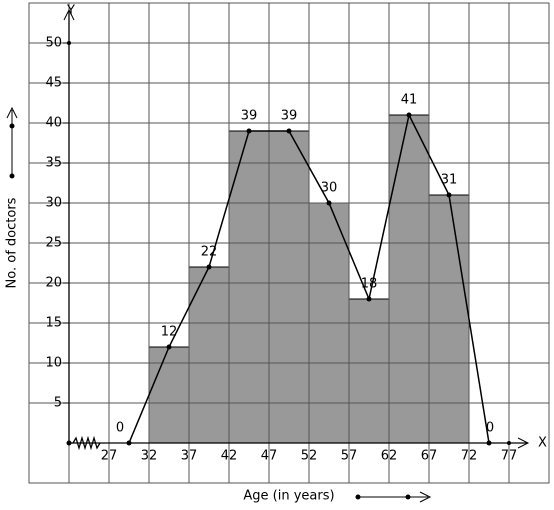 Image resolution: width=554 pixels, height=510 pixels. Describe the element at coordinates (53, 243) in the screenshot. I see `y-tick-label: 25` at that location.